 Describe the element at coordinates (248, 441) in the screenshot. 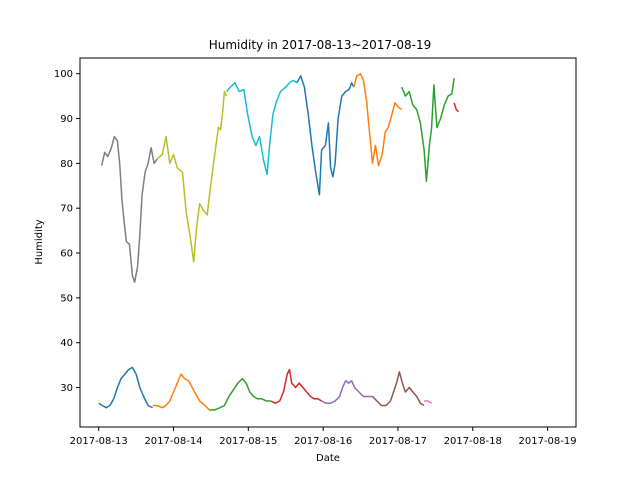

I see `x-tick-label: 2017-08-15` at that location.